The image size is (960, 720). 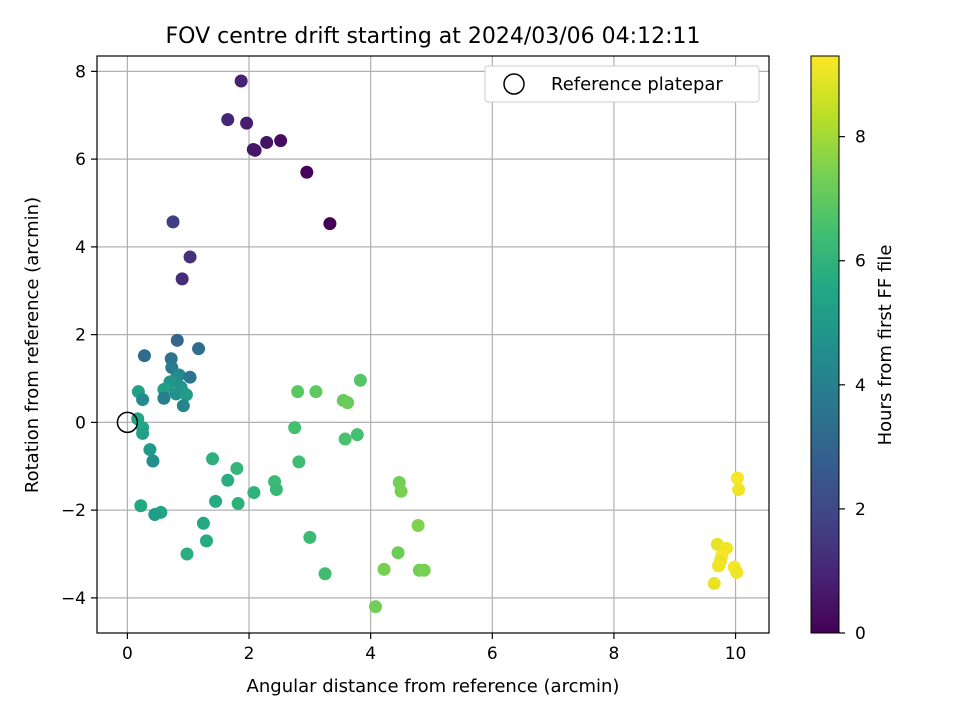 What do you see at coordinates (73, 599) in the screenshot?
I see `y-tick-label: −4` at bounding box center [73, 599].